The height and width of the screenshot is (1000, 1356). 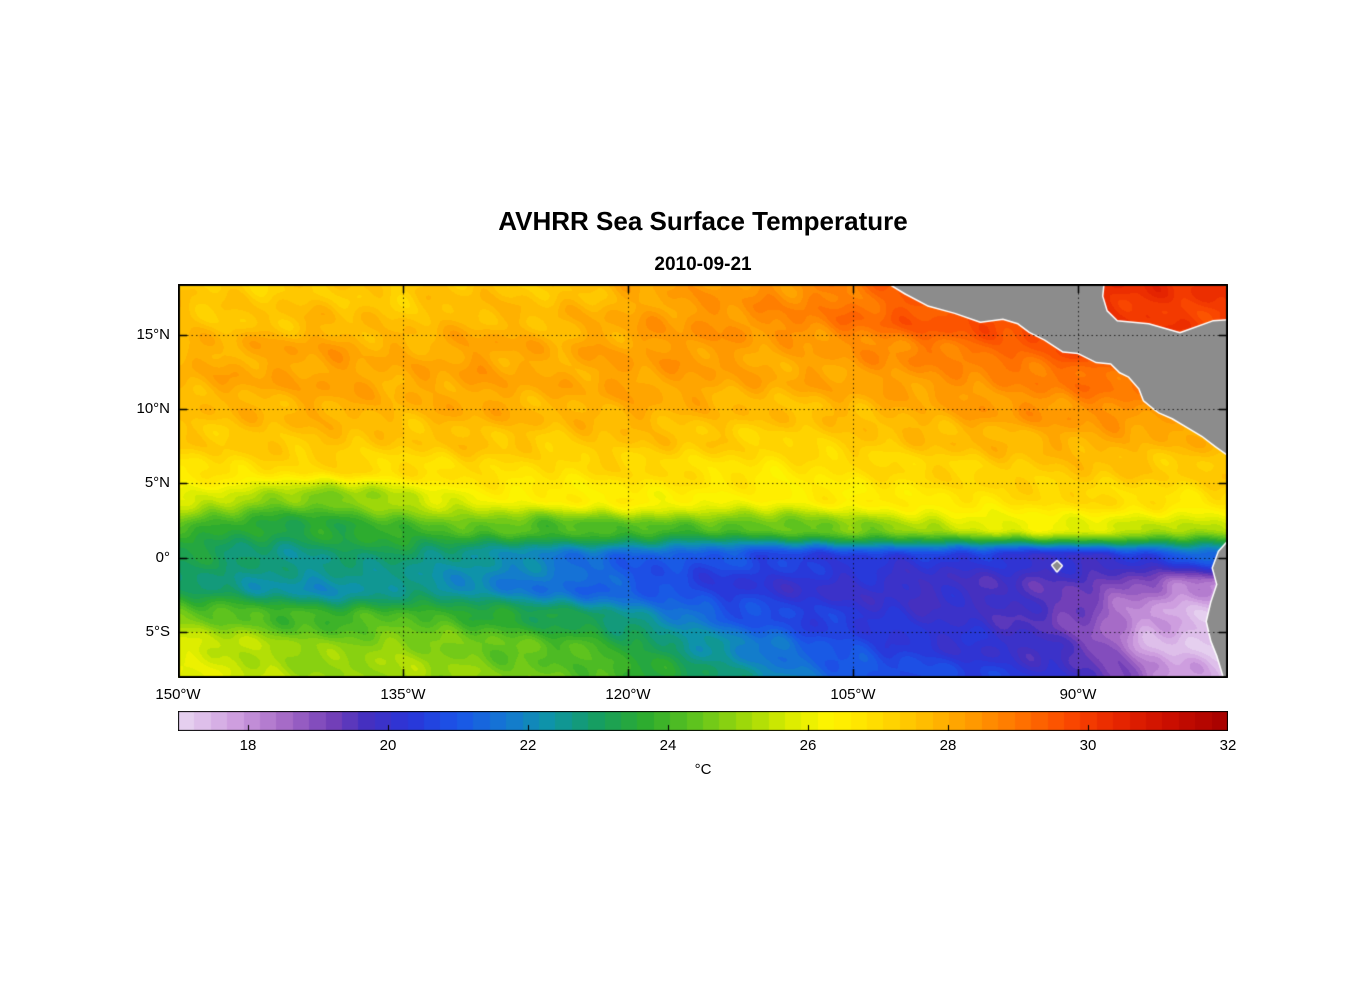 I want to click on x-tick-label: 135°W, so click(x=403, y=694).